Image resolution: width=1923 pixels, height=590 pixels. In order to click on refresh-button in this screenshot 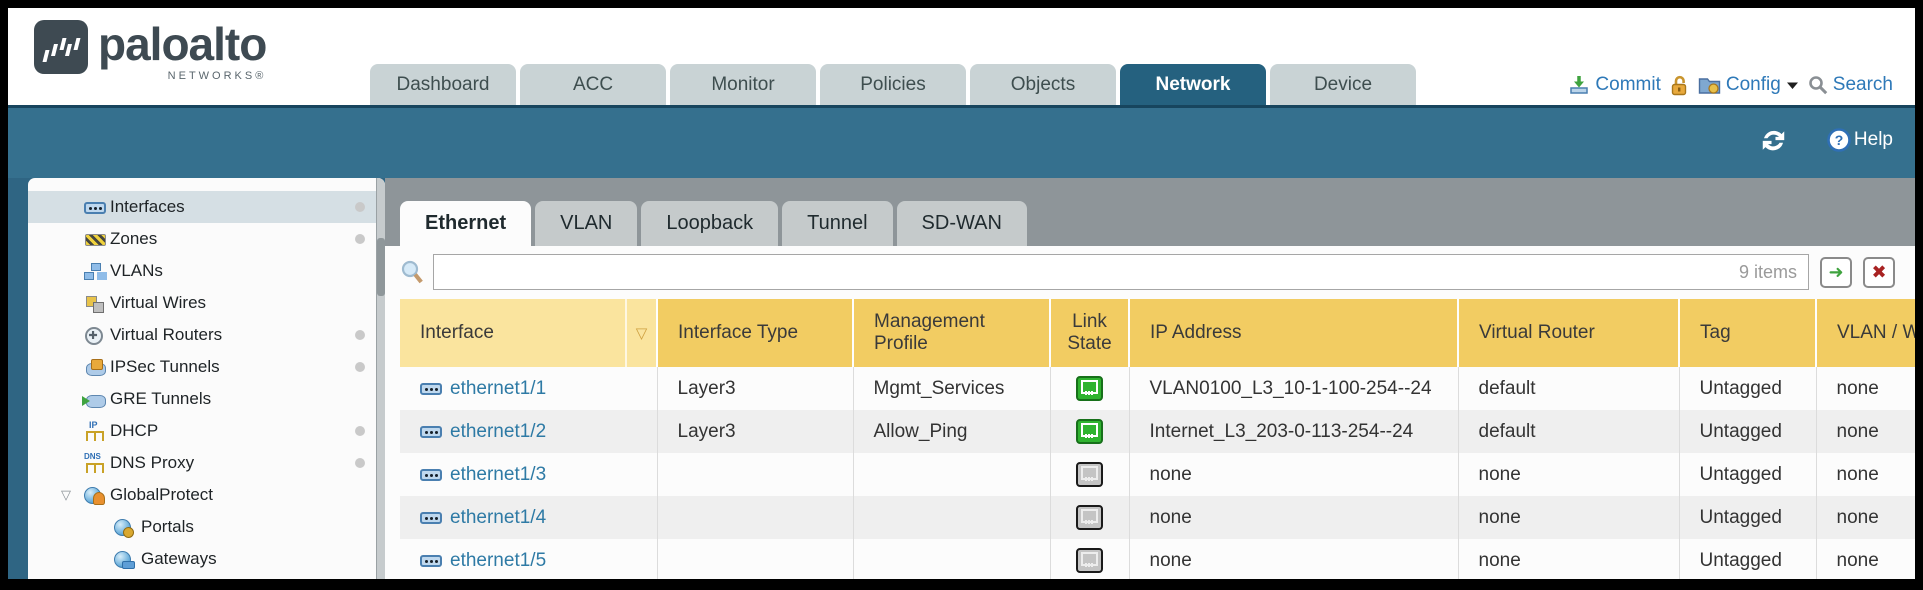, I will do `click(1773, 140)`.